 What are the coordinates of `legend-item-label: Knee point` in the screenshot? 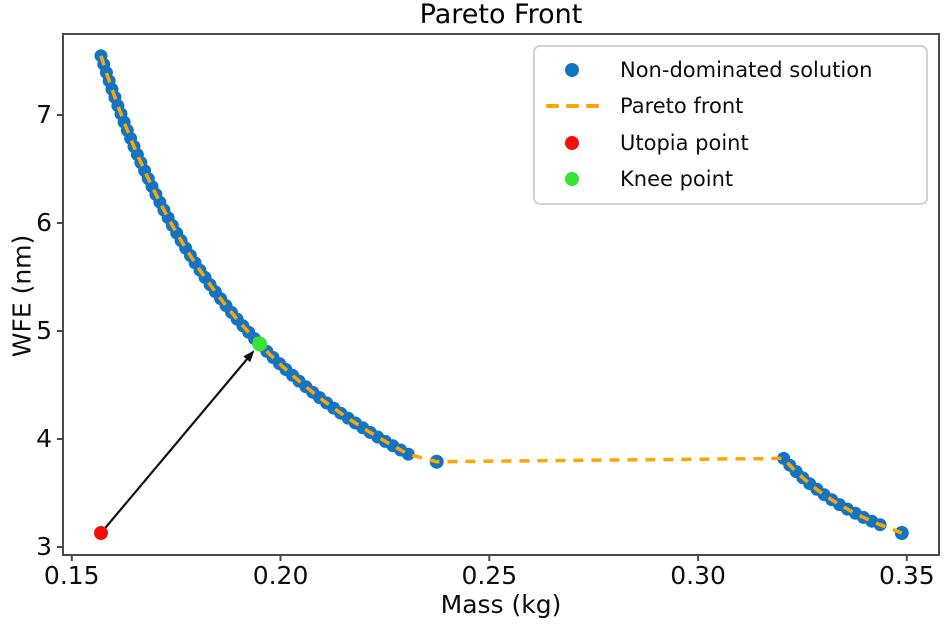 It's located at (677, 178).